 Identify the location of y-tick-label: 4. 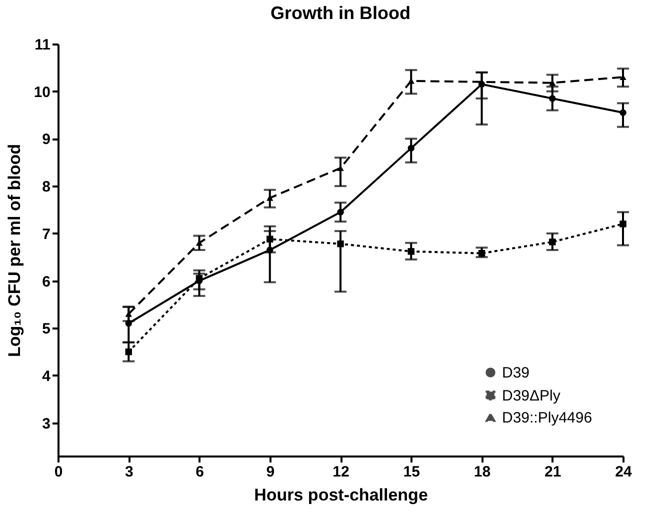
(47, 376).